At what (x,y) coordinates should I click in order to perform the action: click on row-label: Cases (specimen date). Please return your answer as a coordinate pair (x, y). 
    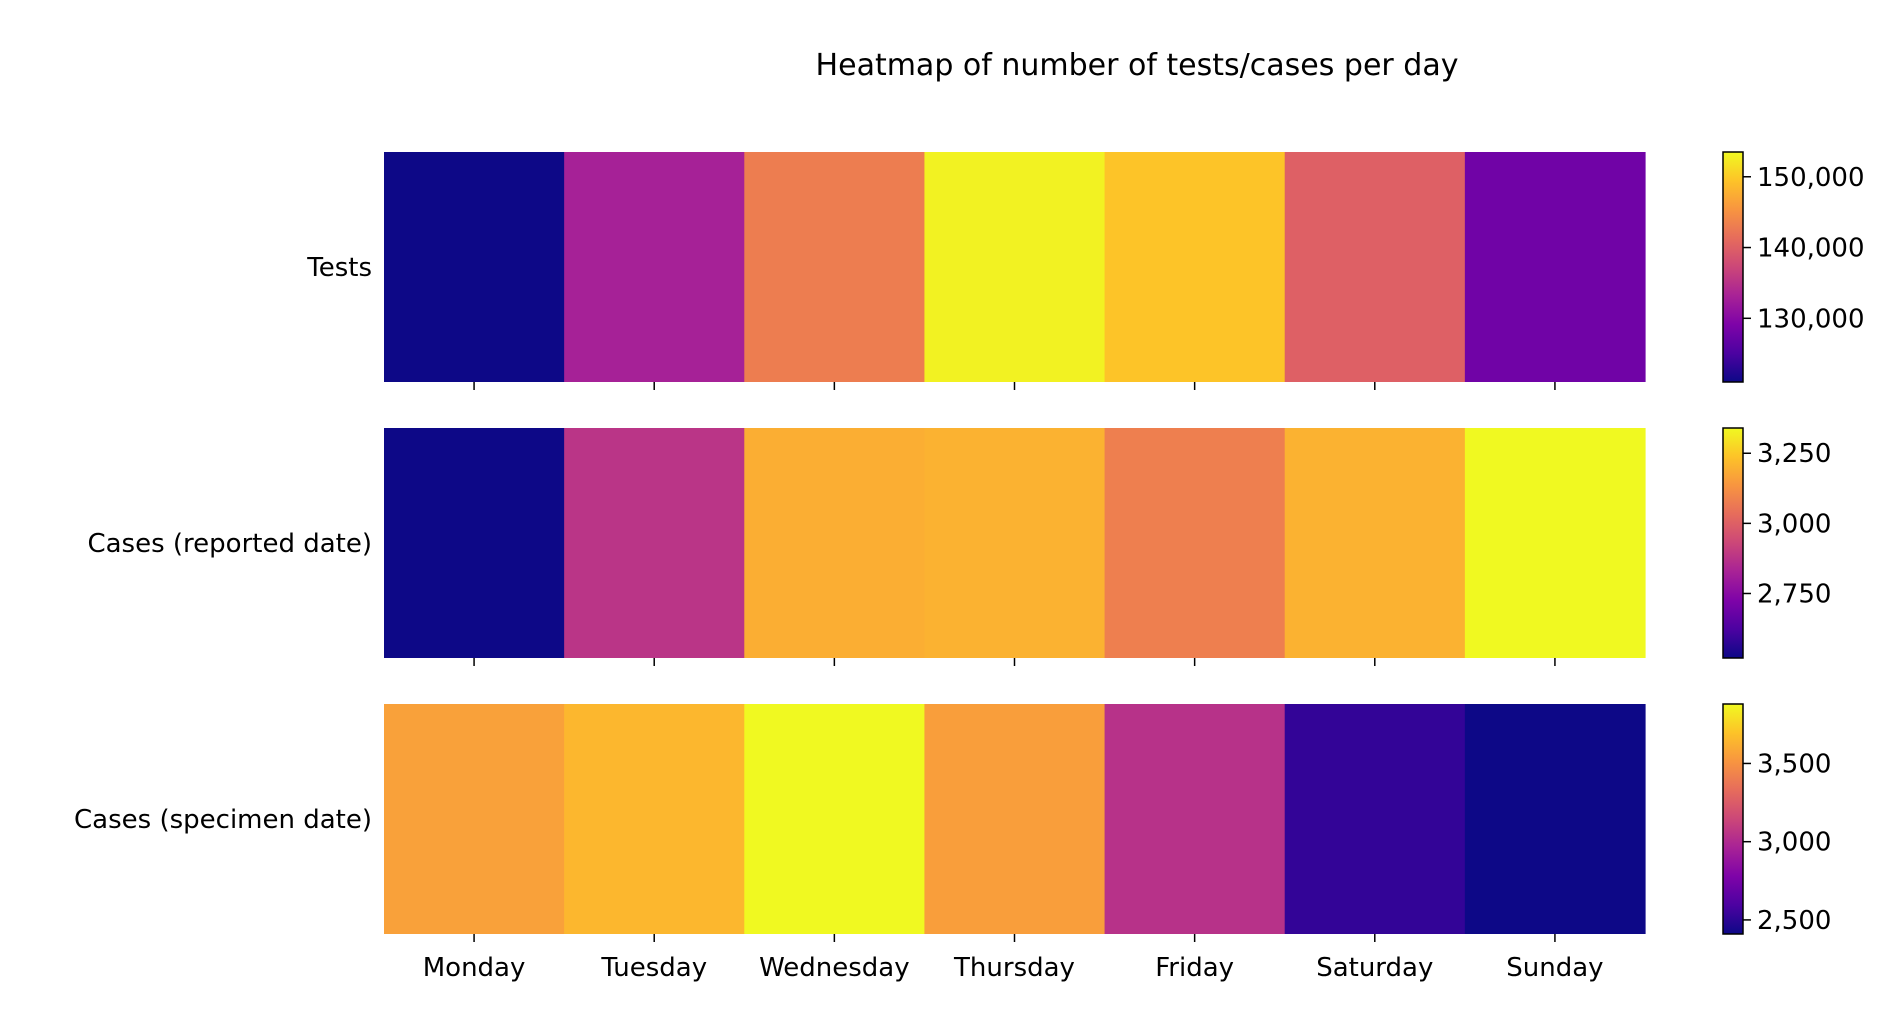
    Looking at the image, I should click on (223, 820).